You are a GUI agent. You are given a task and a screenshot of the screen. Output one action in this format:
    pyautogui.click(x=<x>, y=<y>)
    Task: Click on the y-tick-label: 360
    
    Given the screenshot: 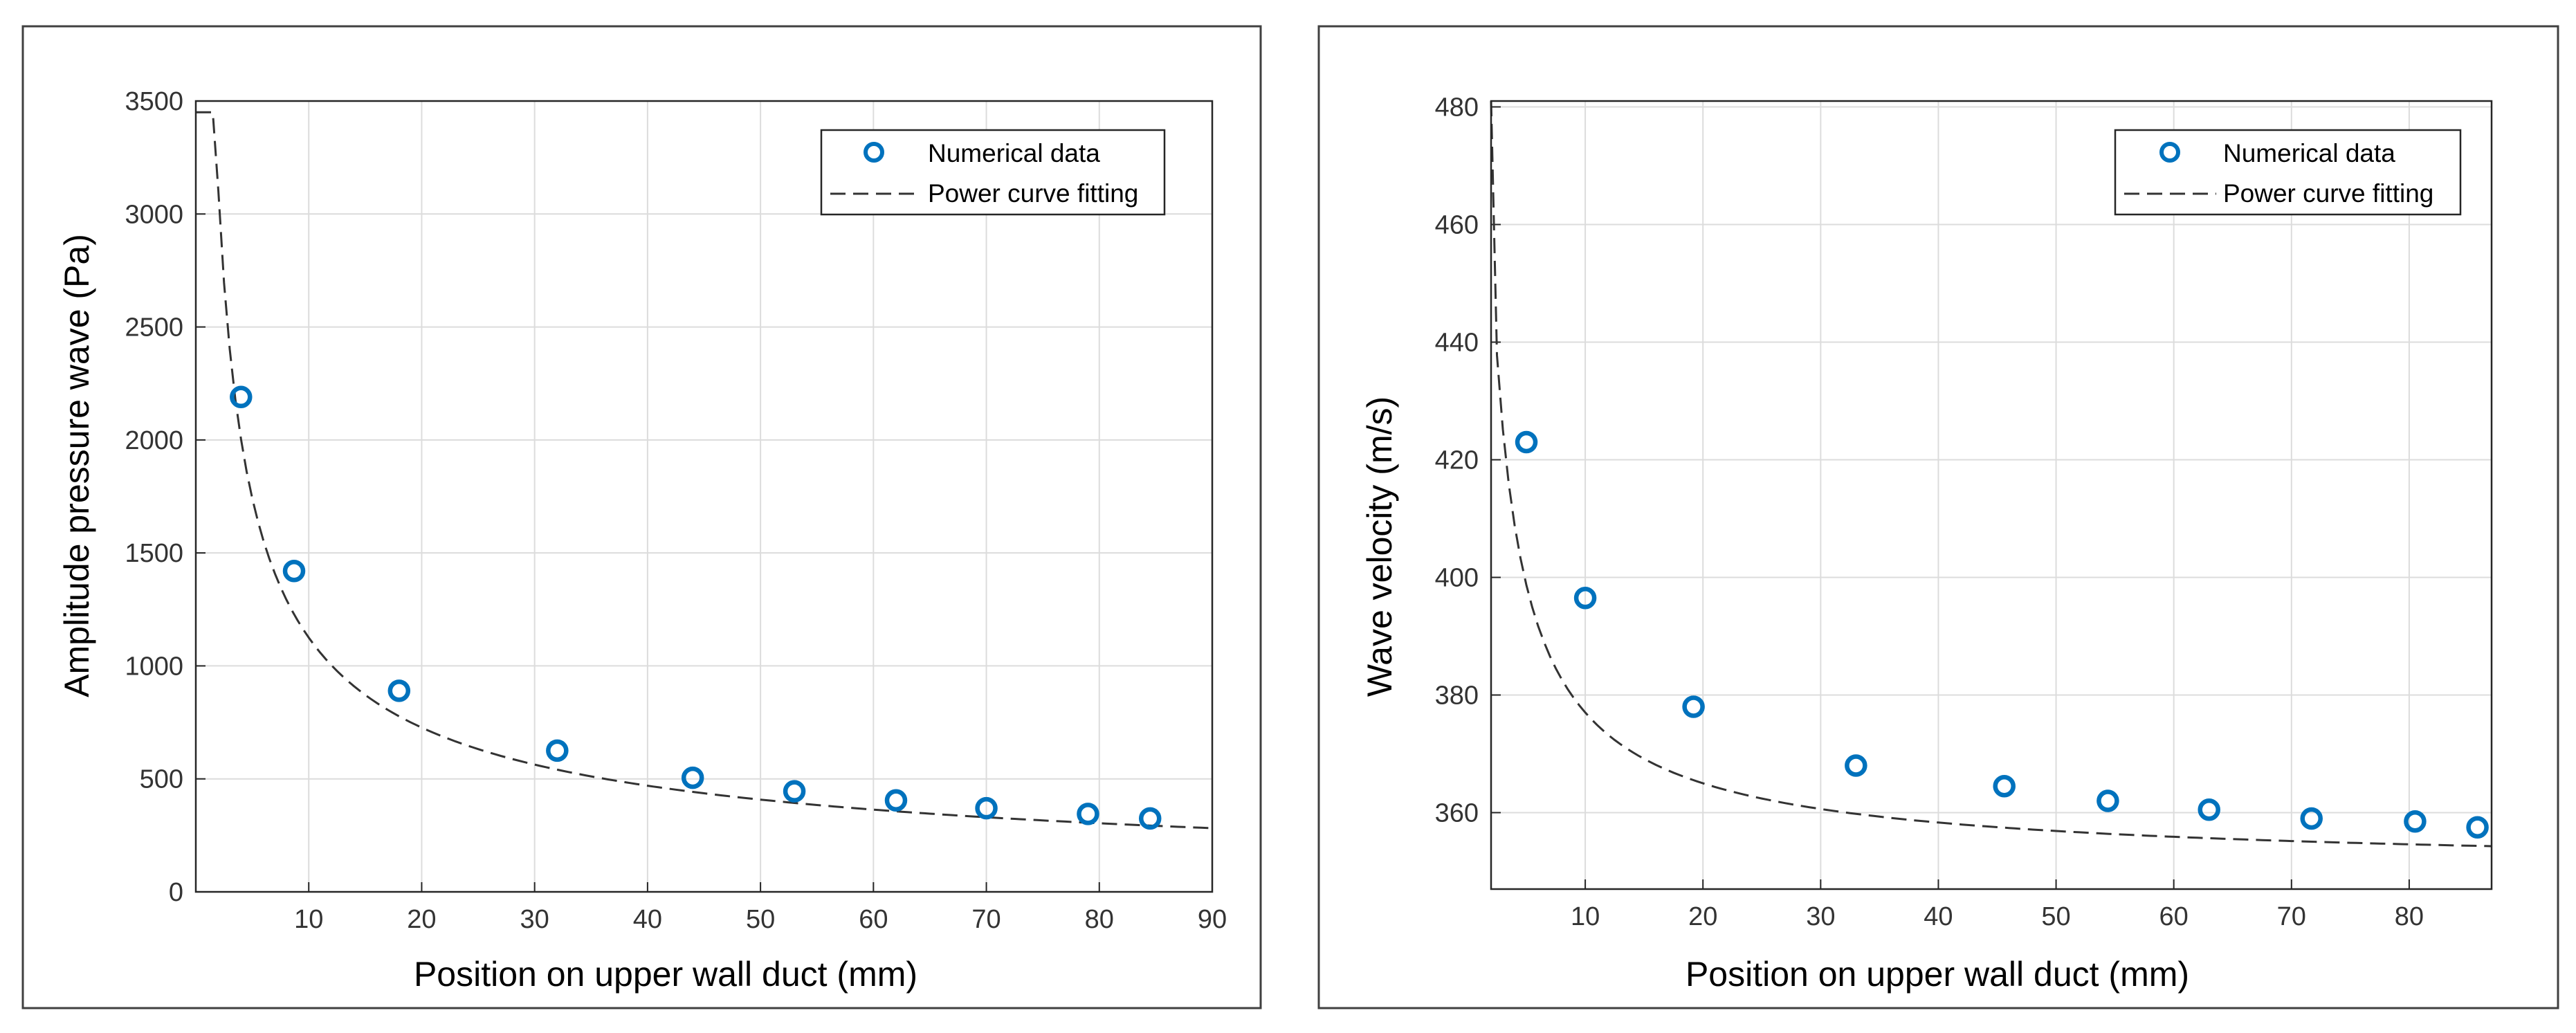 What is the action you would take?
    pyautogui.click(x=1457, y=813)
    